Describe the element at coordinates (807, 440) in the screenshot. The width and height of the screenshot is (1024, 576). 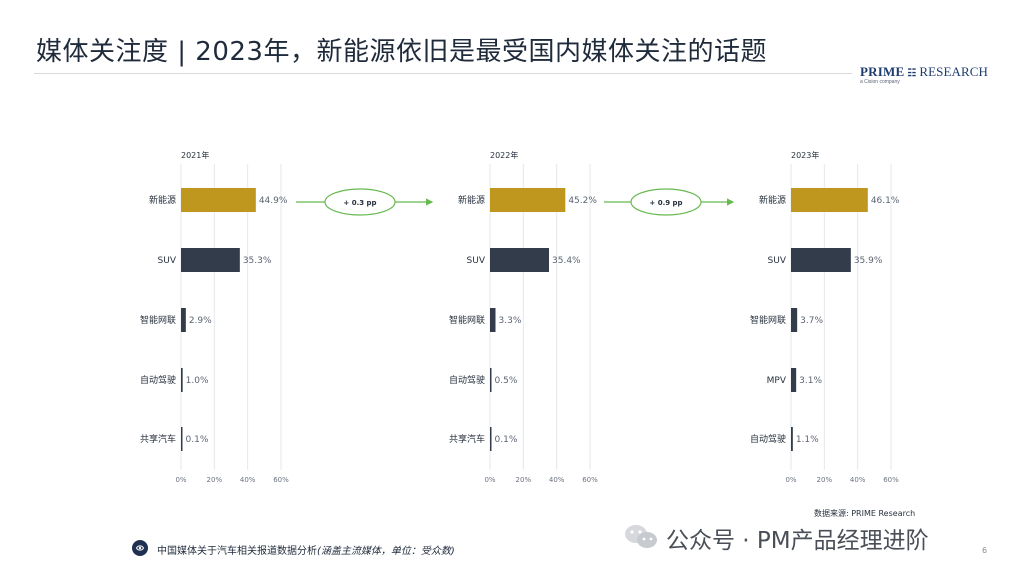
I see `value-label: 1.1%` at that location.